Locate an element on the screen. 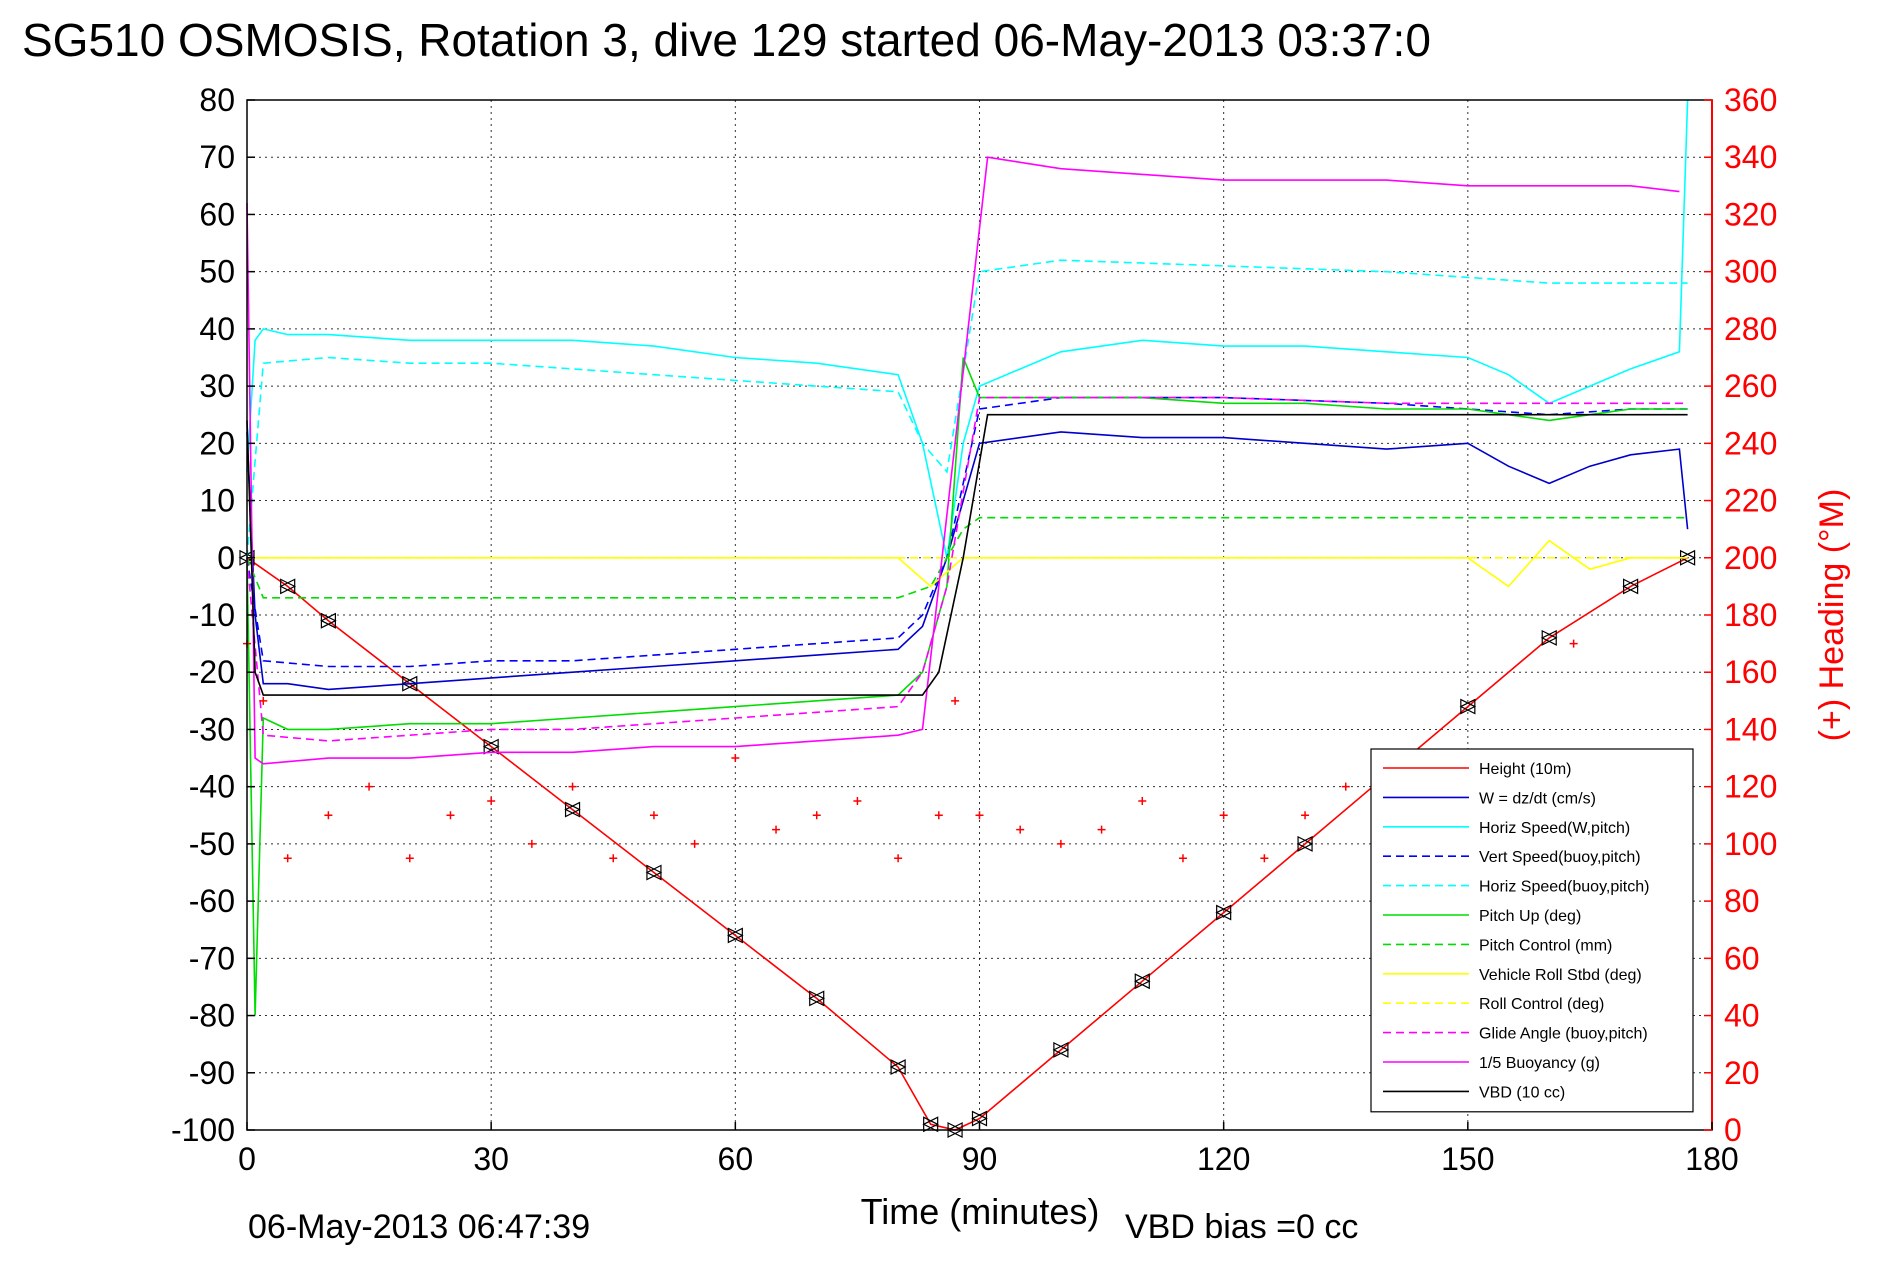 The height and width of the screenshot is (1262, 1891). y-tick-label: -40 is located at coordinates (212, 787).